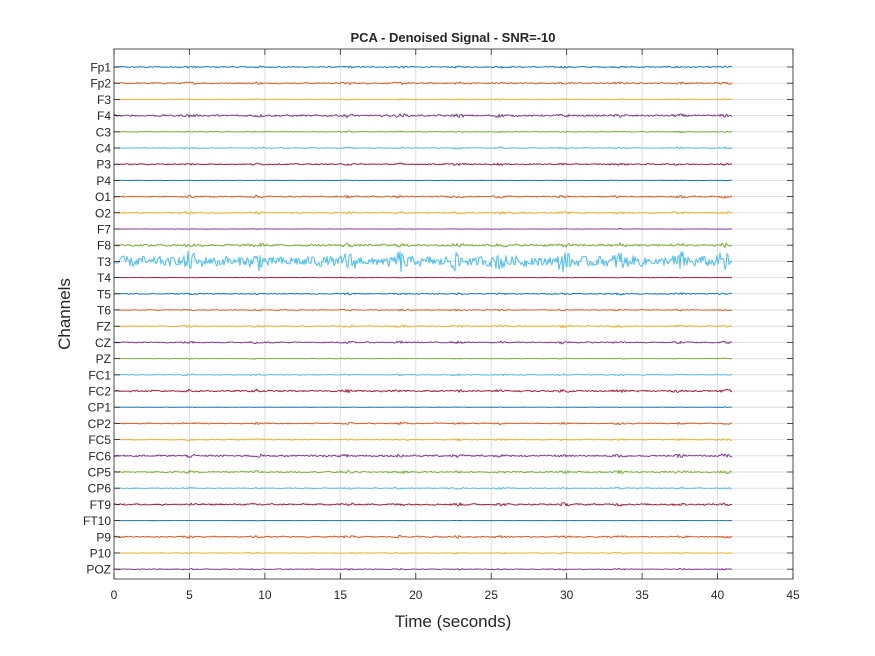  I want to click on channel-trace-o1, so click(423, 196).